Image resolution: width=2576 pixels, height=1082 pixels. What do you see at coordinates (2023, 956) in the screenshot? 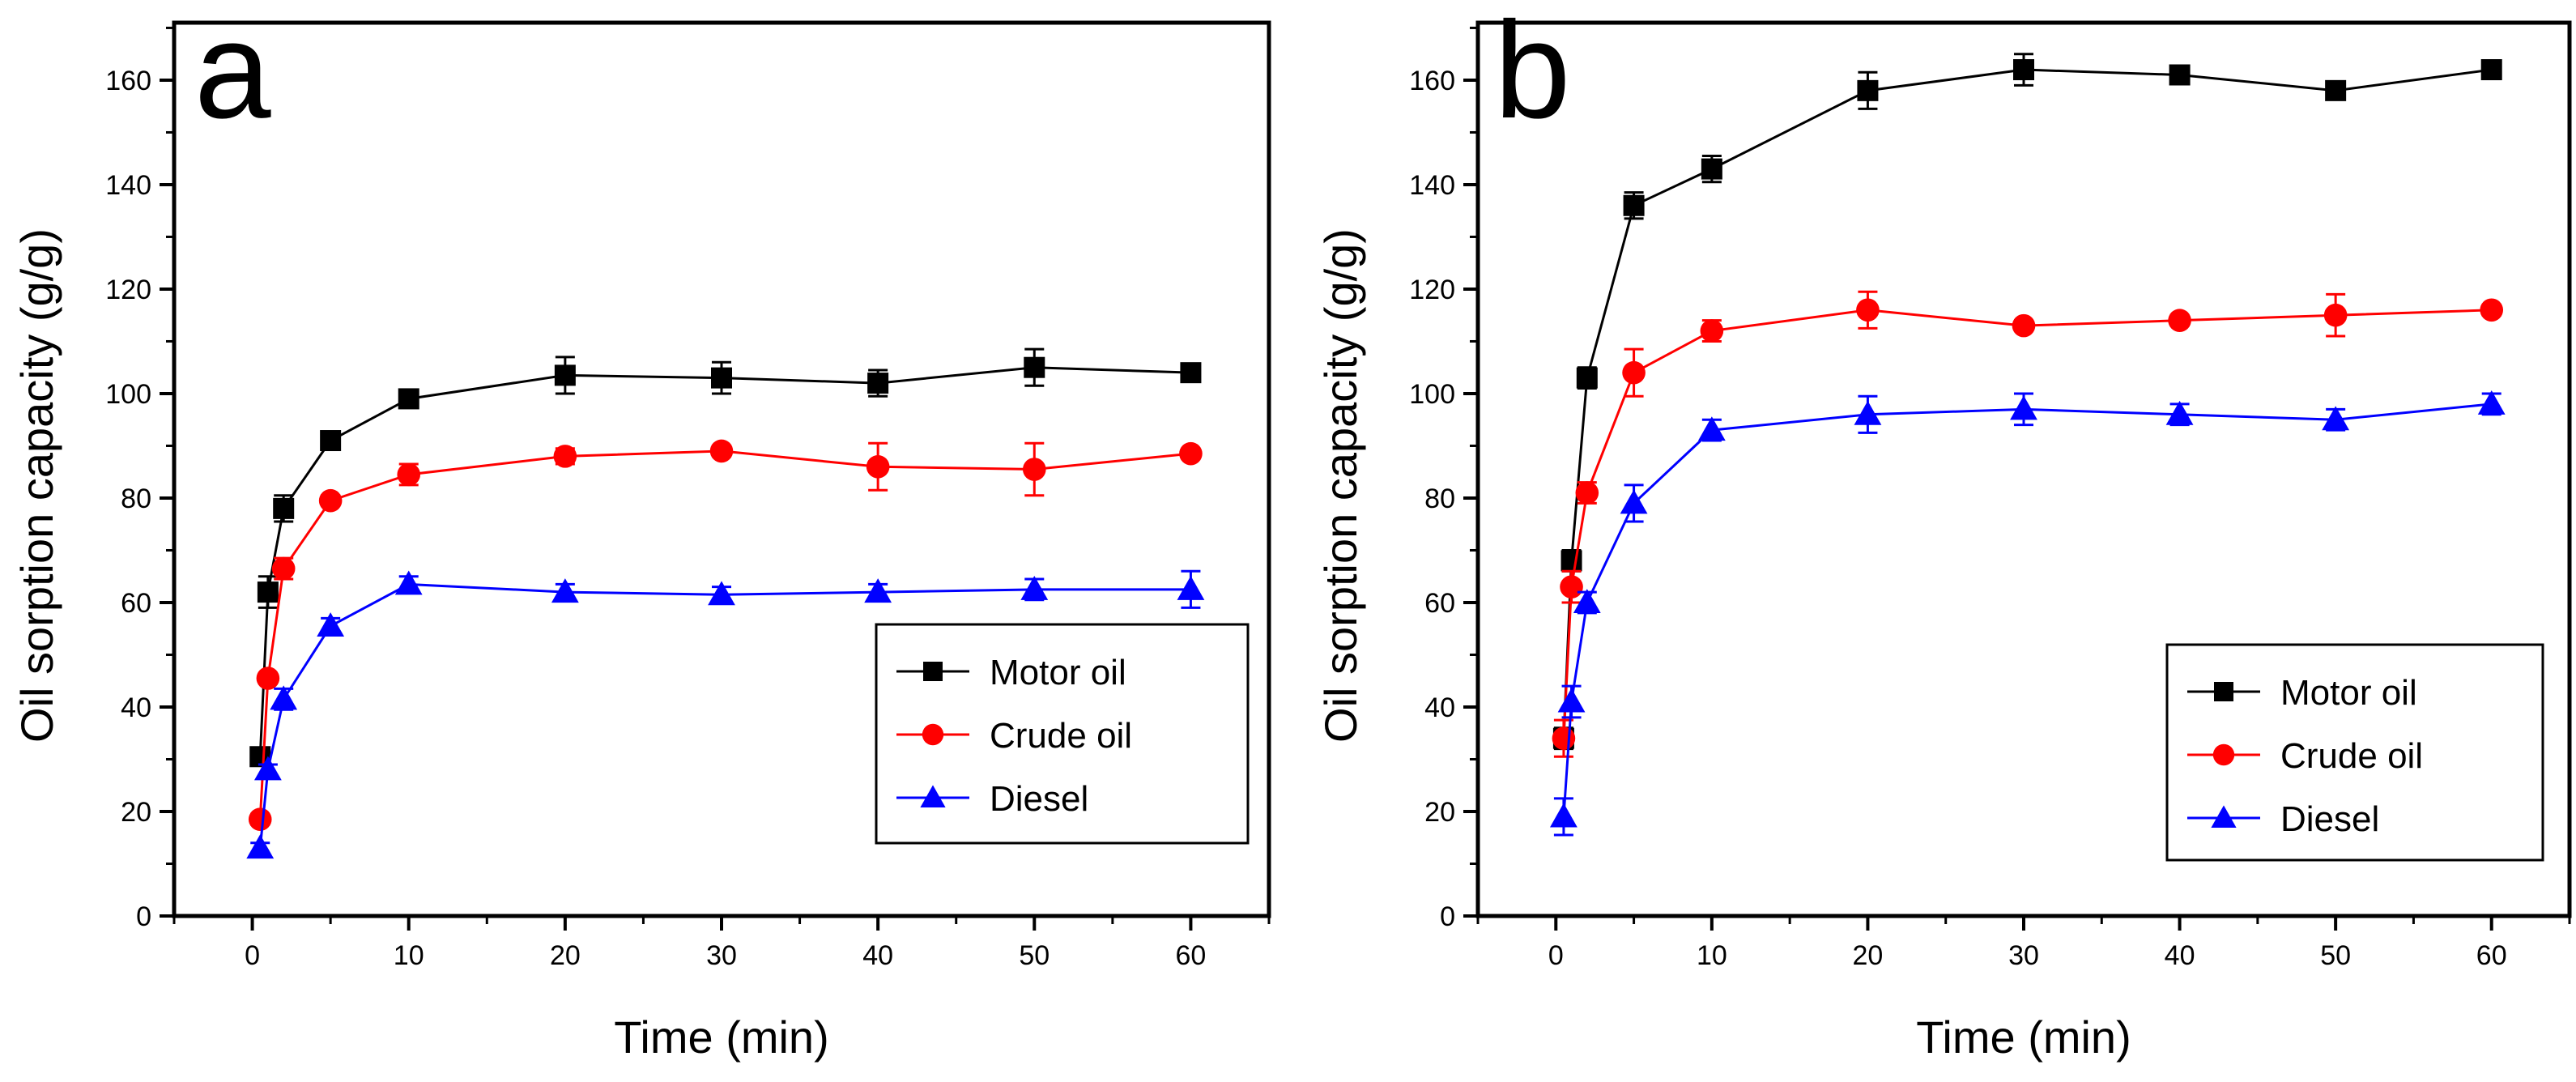
I see `x-tick-label: 30` at bounding box center [2023, 956].